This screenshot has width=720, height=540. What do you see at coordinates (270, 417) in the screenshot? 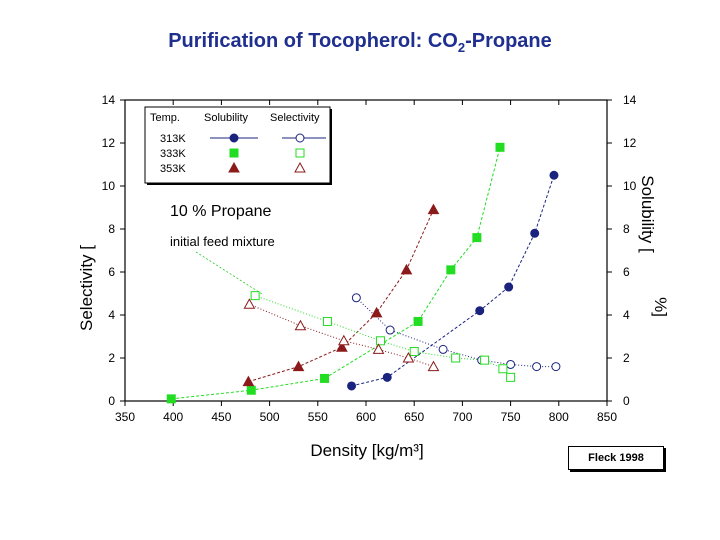
I see `x-tick-label: 500` at bounding box center [270, 417].